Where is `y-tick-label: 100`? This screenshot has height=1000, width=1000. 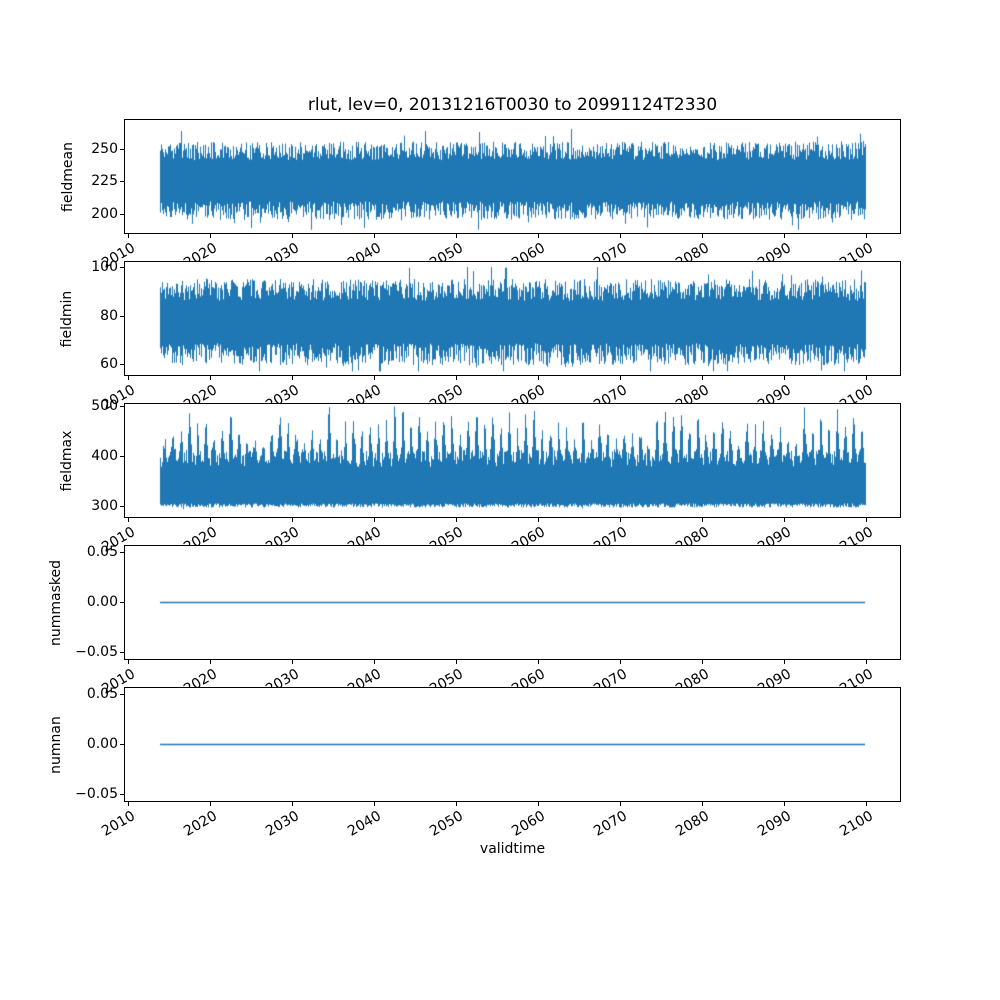 y-tick-label: 100 is located at coordinates (104, 267).